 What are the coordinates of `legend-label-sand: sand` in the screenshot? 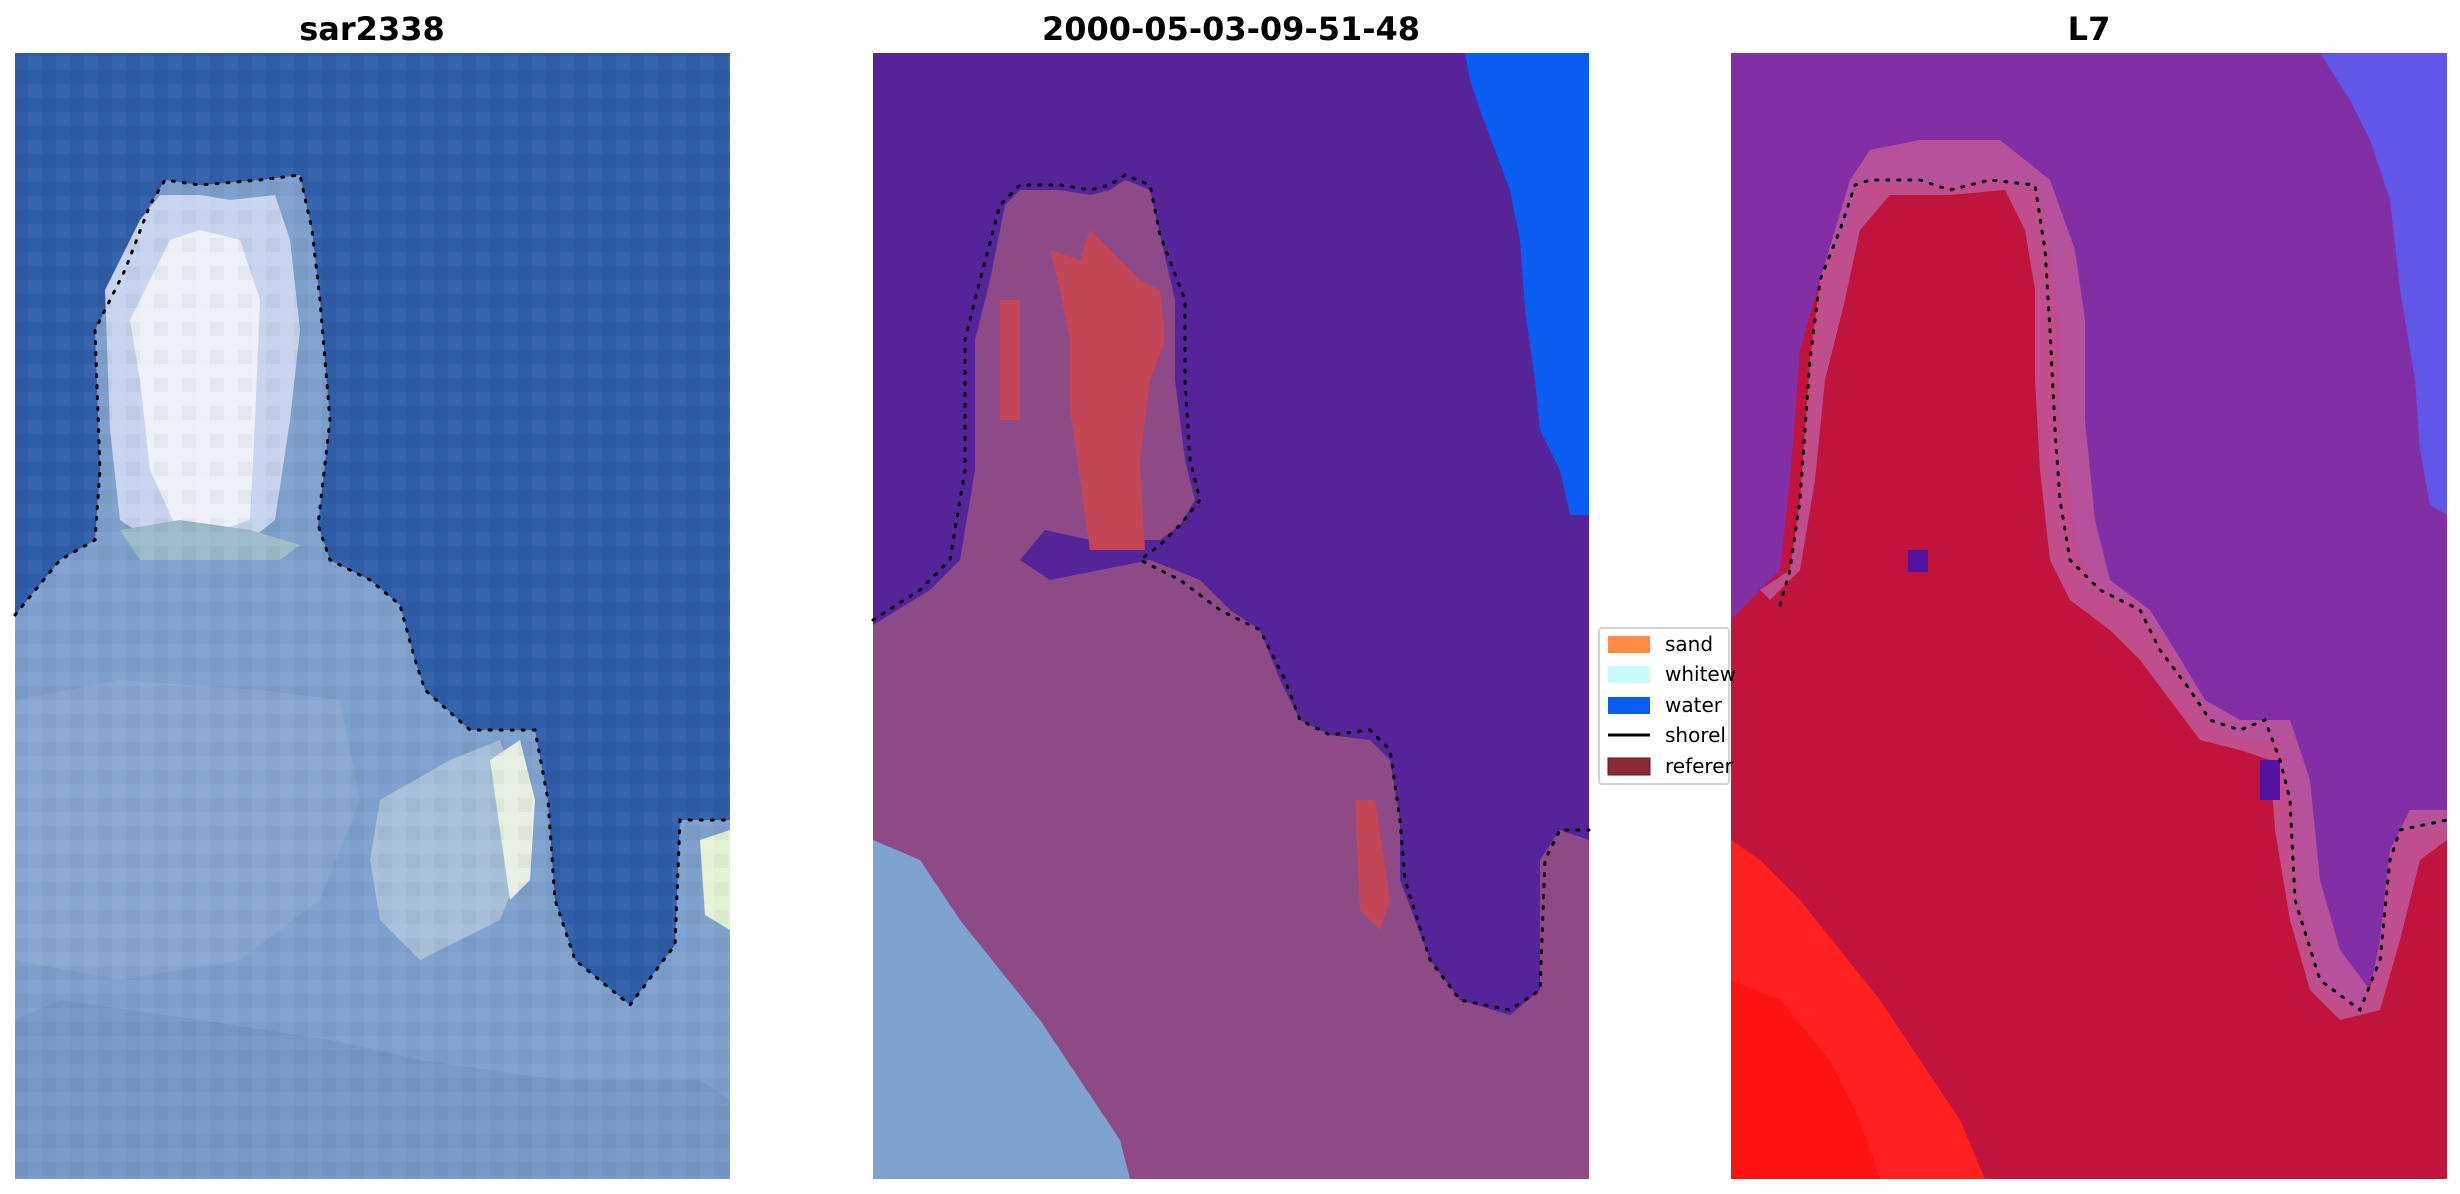 It's located at (1689, 644).